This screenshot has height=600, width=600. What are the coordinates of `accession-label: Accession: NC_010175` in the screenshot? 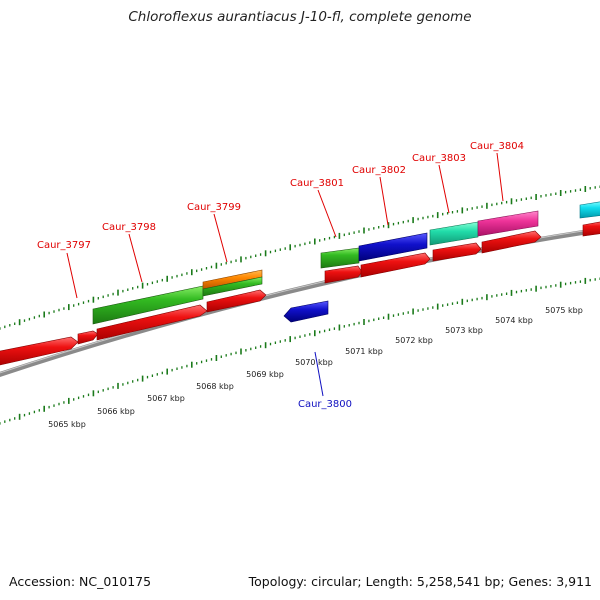 It's located at (80, 581).